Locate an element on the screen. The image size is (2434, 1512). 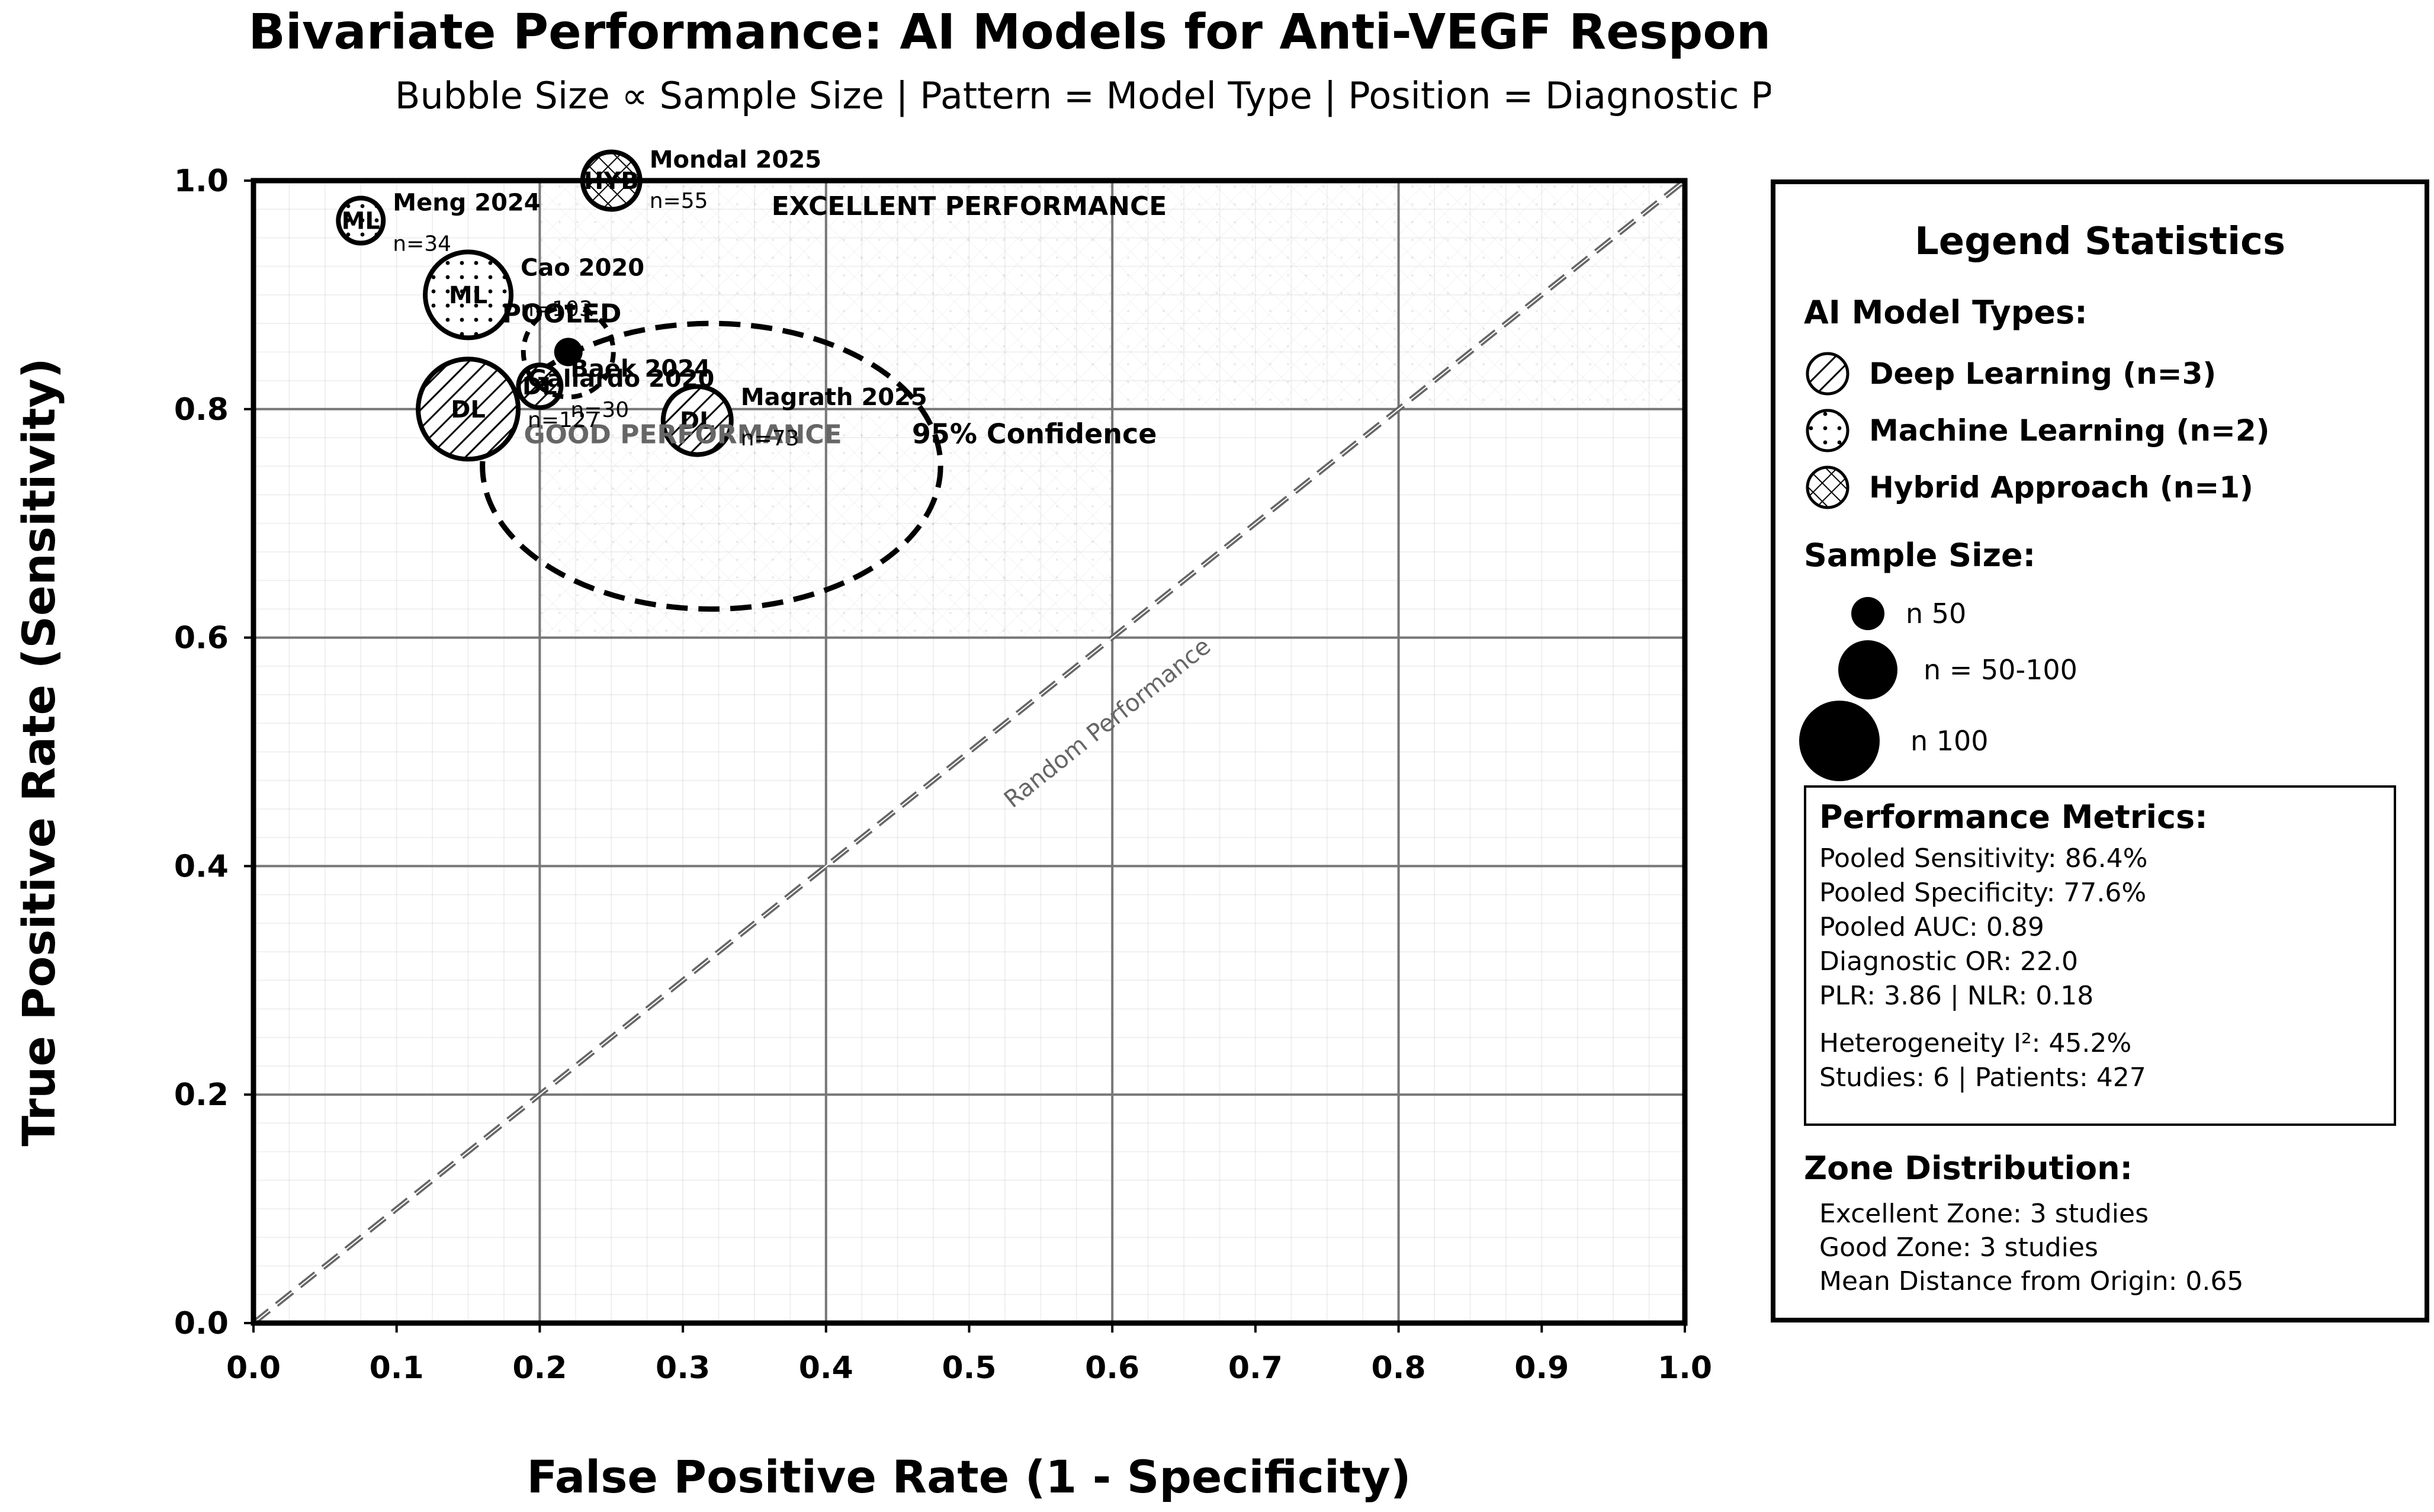
x-tick-label: 0.2 is located at coordinates (539, 1368).